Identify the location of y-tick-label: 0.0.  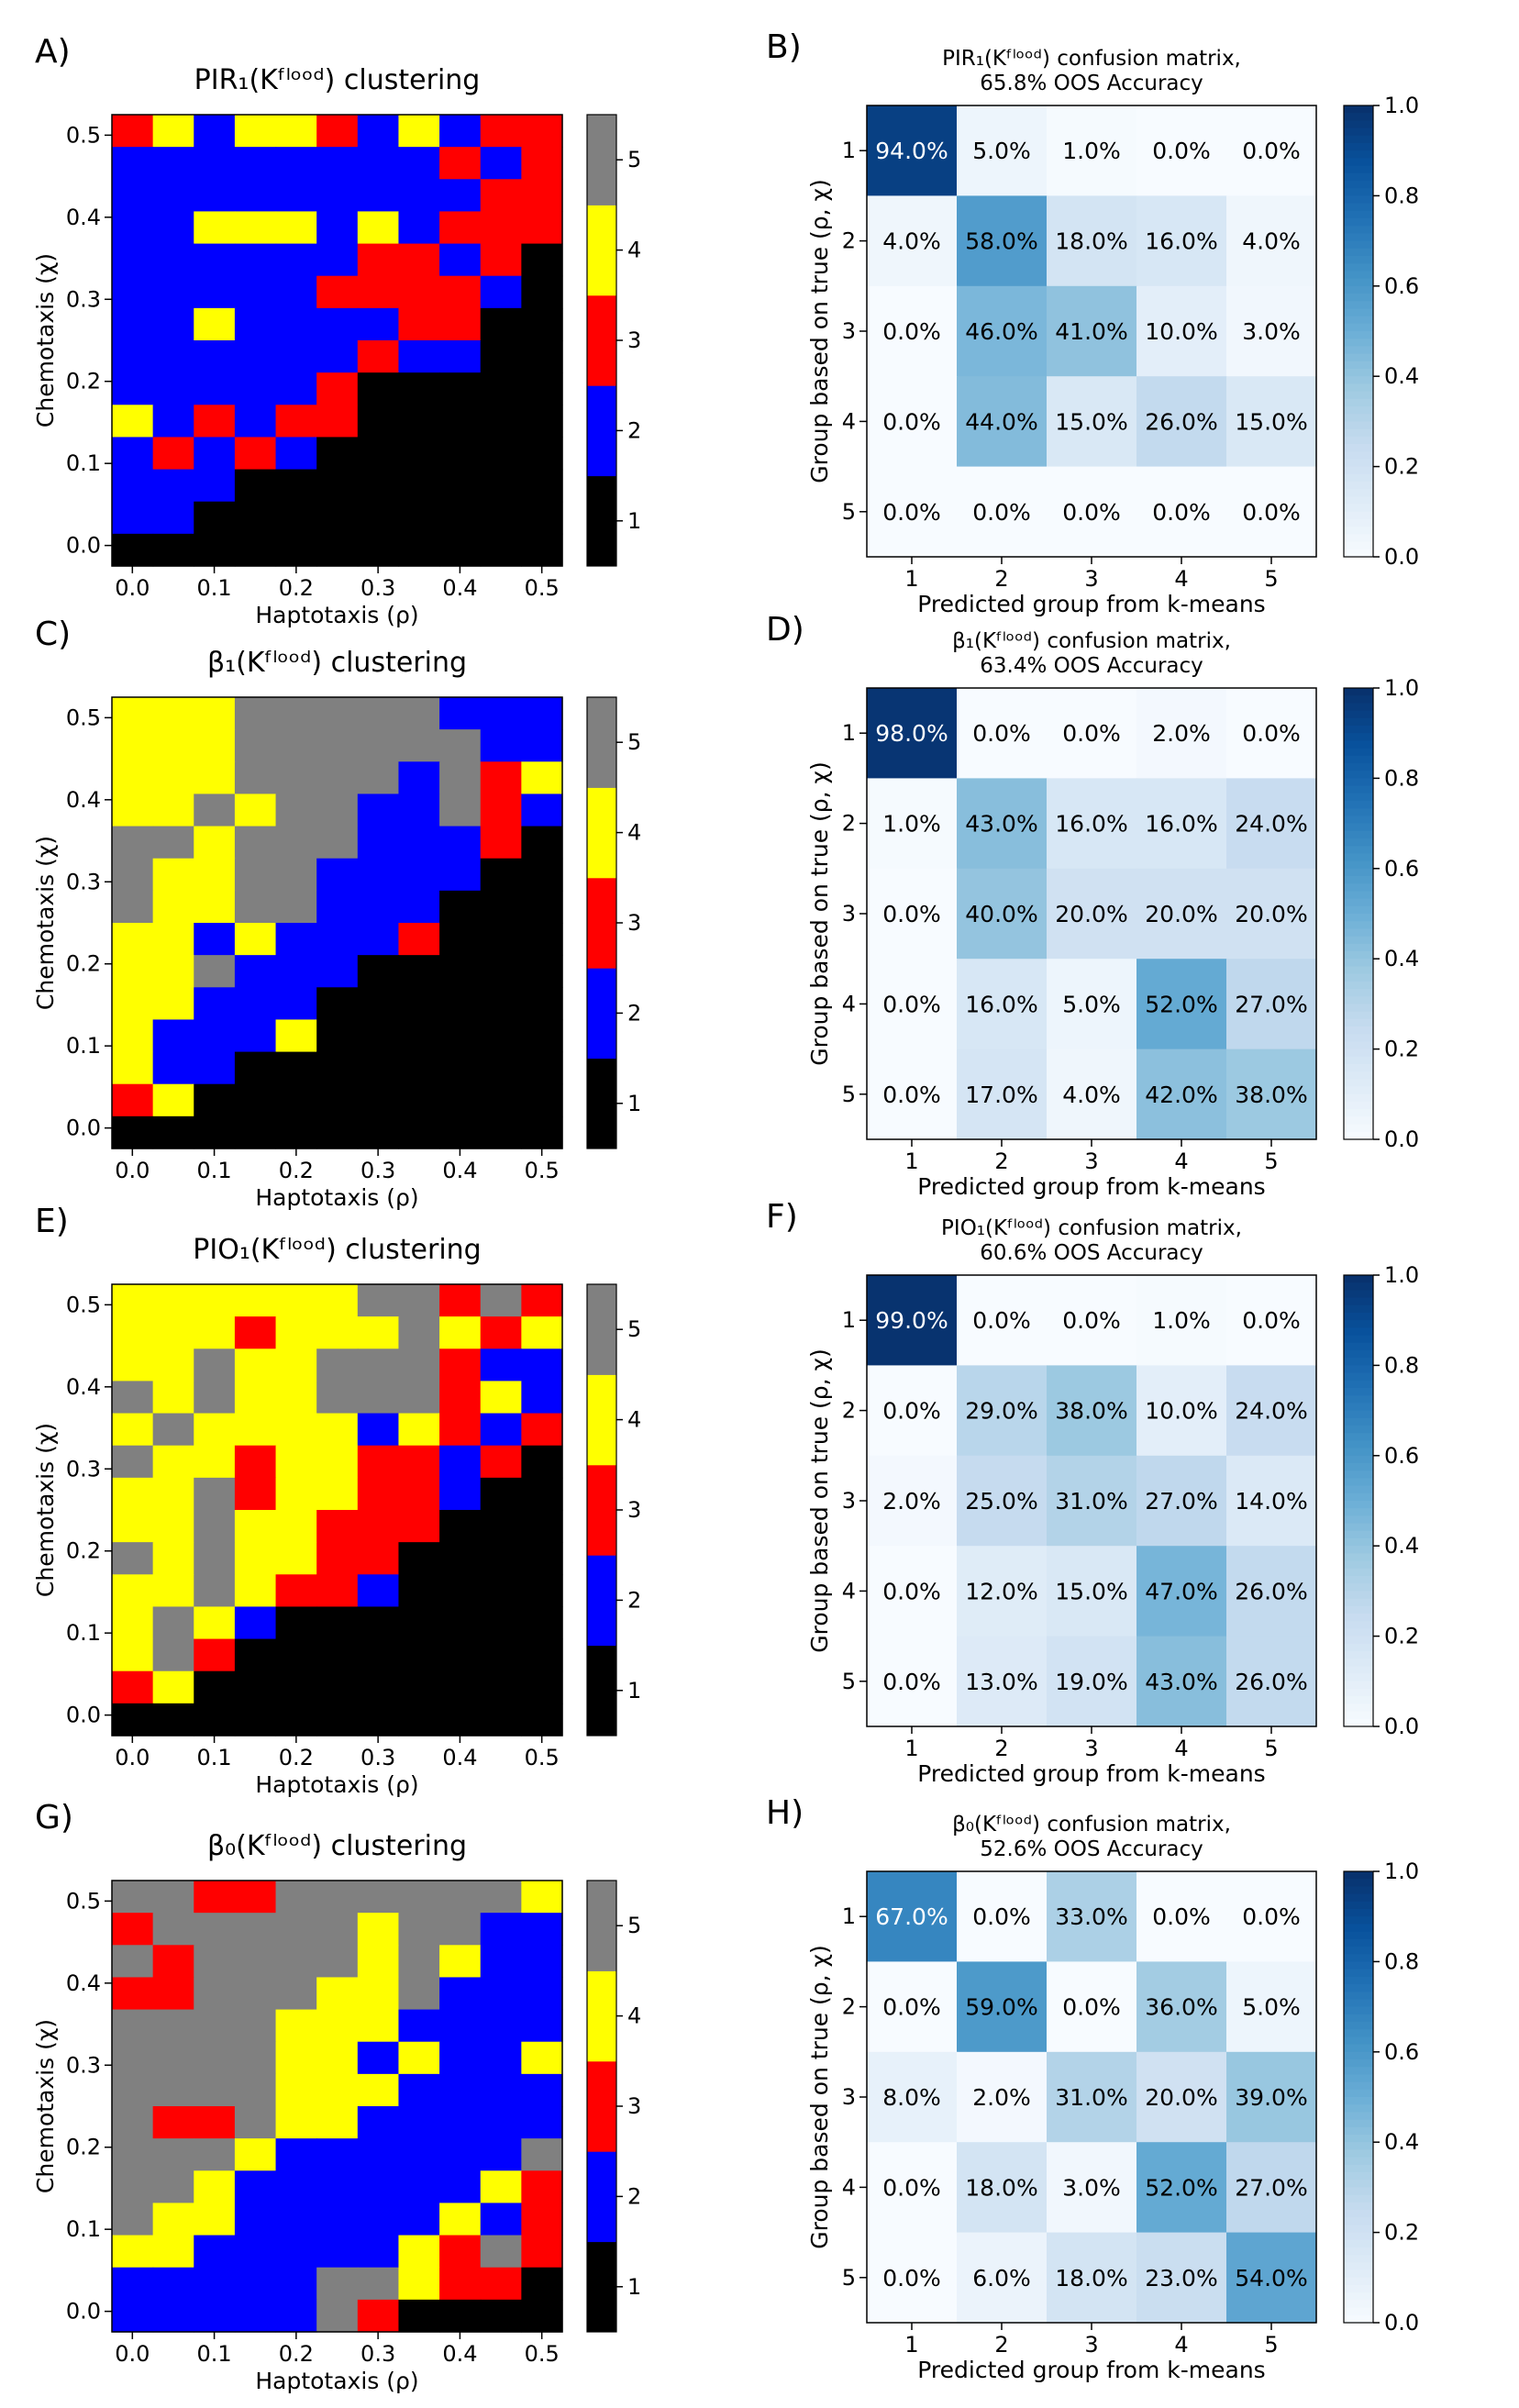
(83, 546).